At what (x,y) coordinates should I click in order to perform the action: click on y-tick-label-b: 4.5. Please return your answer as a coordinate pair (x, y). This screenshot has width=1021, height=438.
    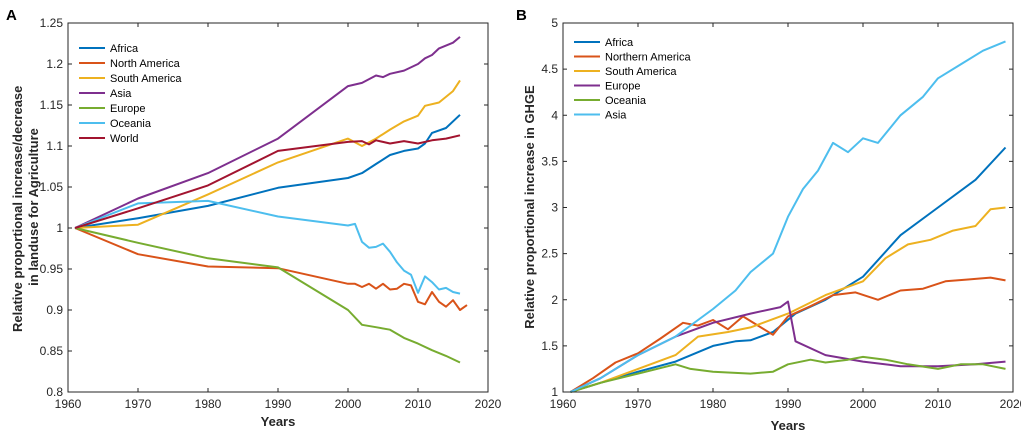
    Looking at the image, I should click on (549, 69).